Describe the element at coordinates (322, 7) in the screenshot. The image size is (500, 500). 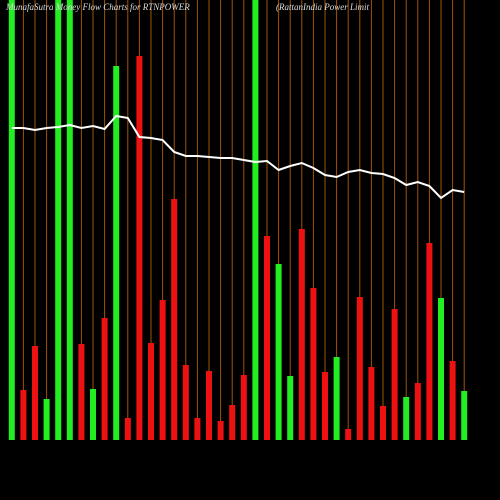
I see `chart-subtitle: (RattanIndia Power Limit` at that location.